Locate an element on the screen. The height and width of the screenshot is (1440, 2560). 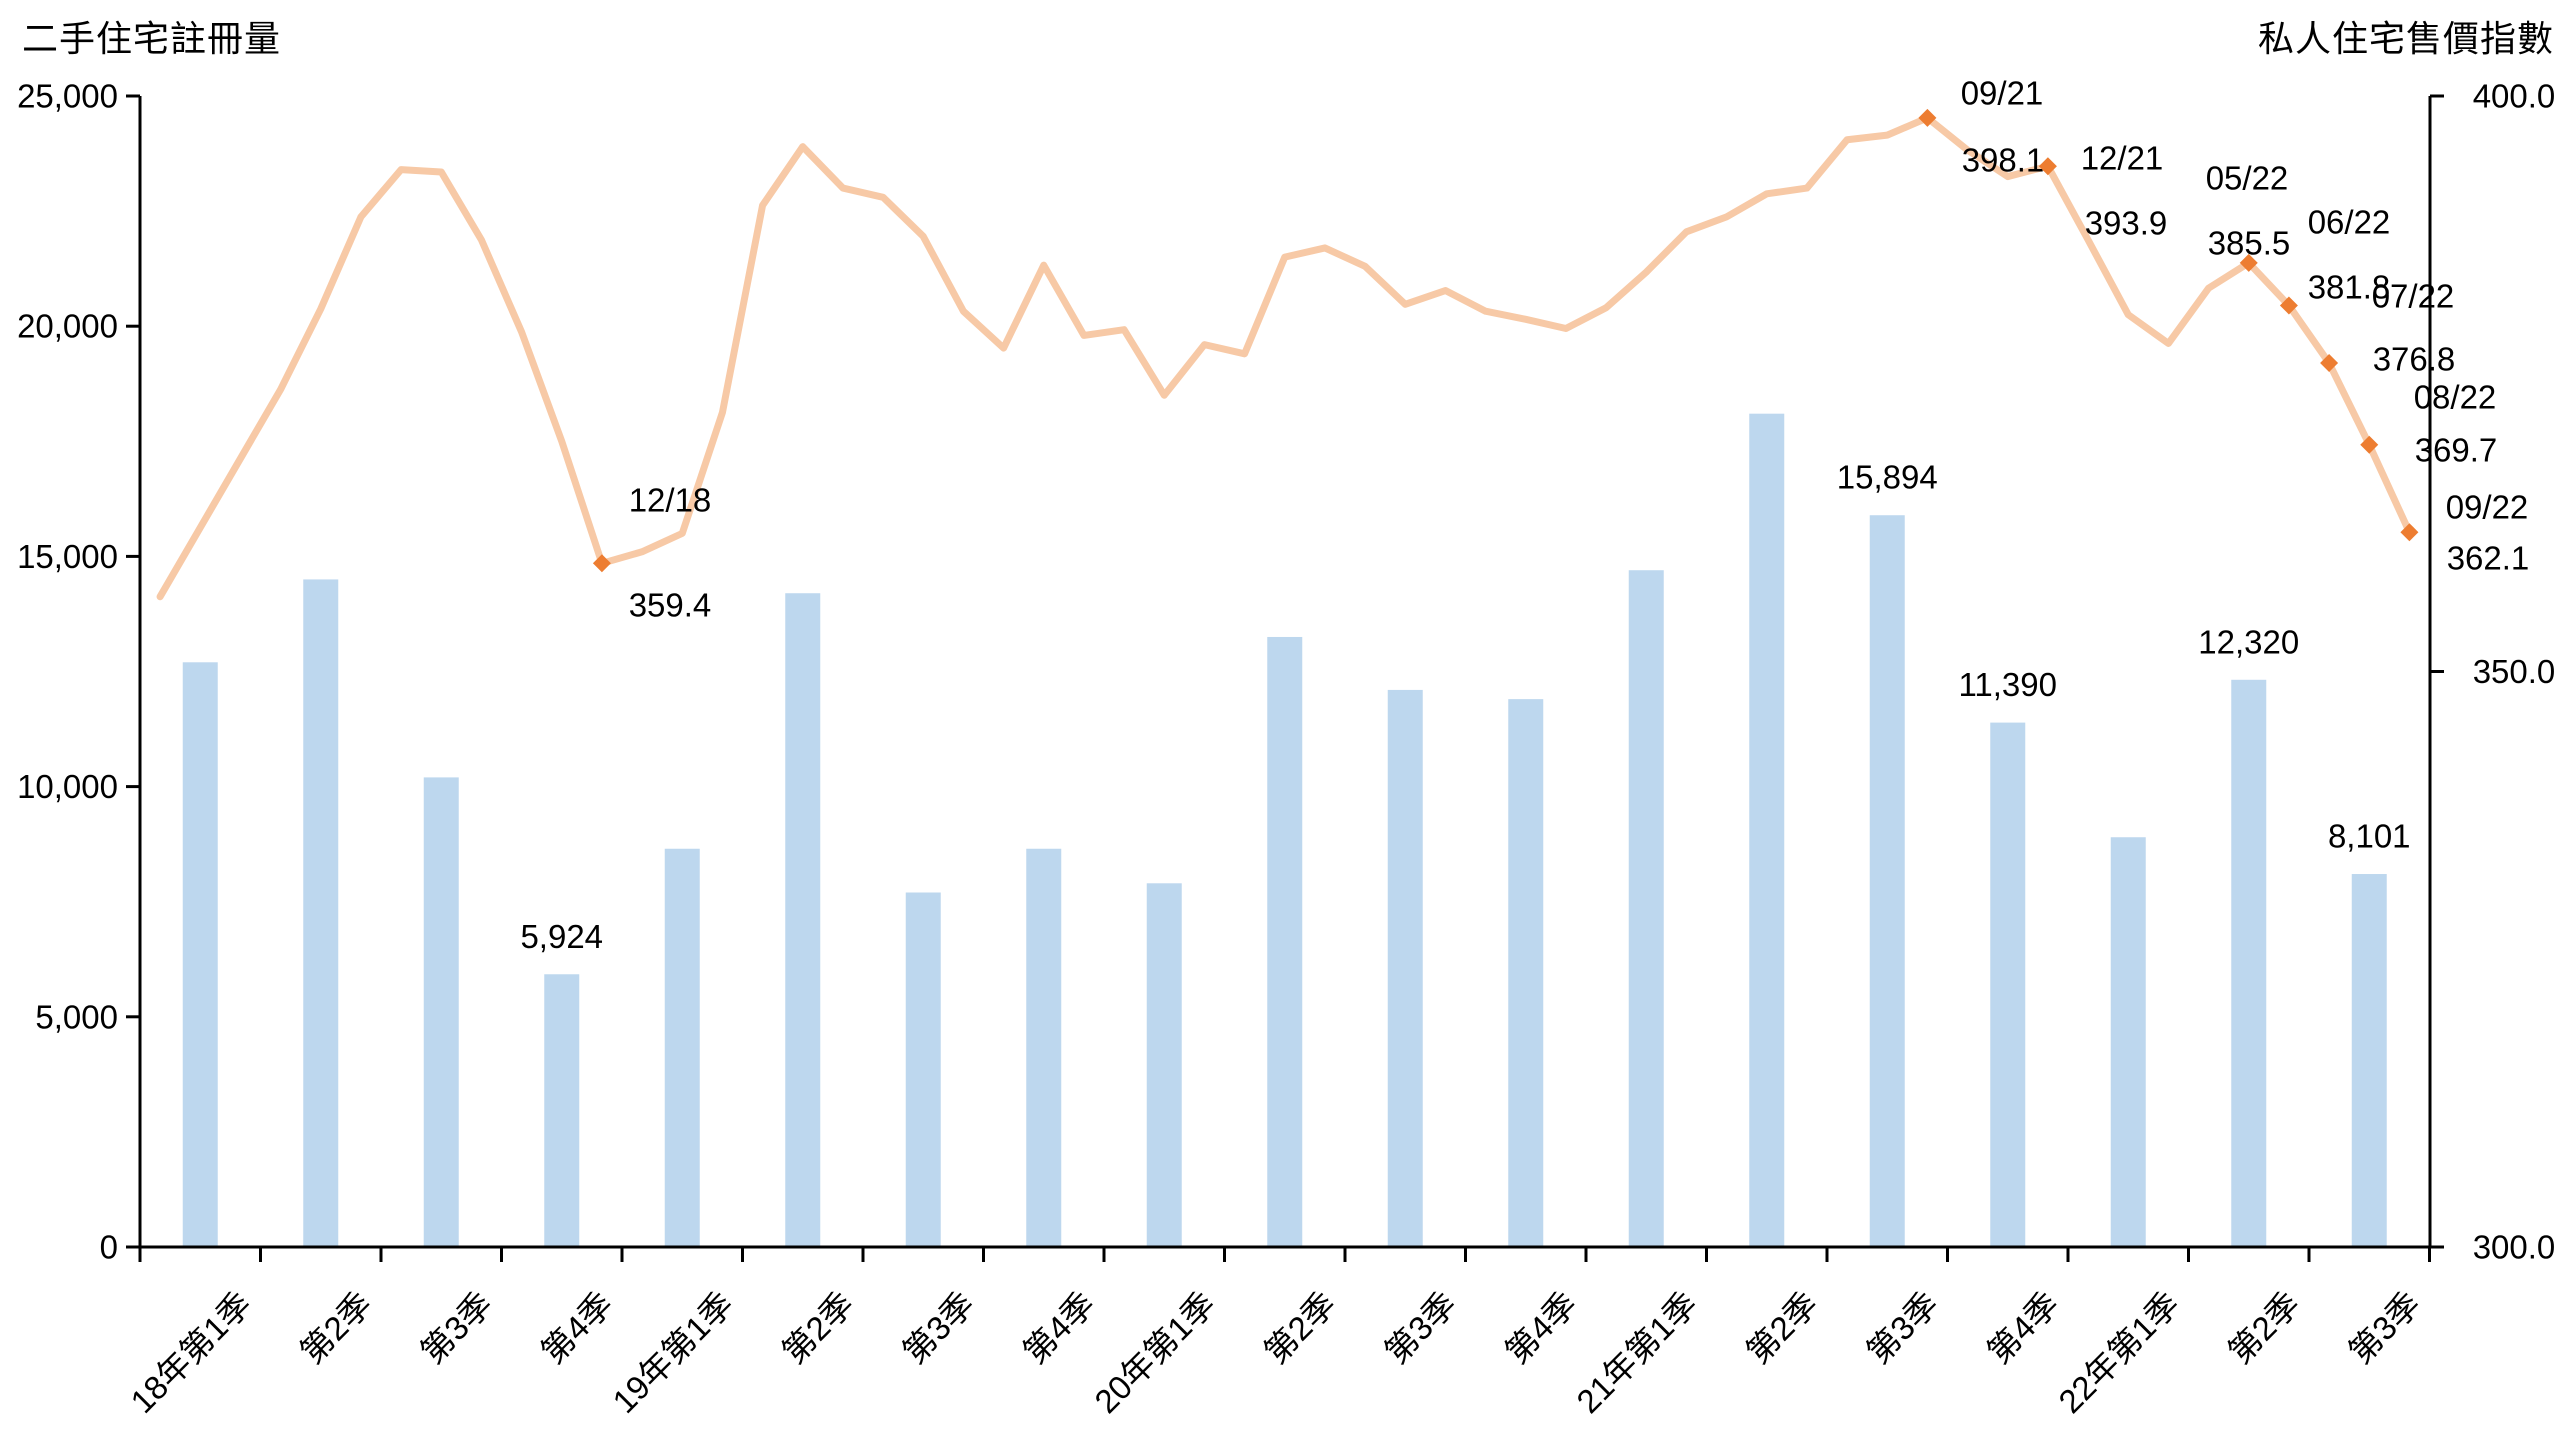
x-axis-category-label: 21年第1季 is located at coordinates (1636, 1352).